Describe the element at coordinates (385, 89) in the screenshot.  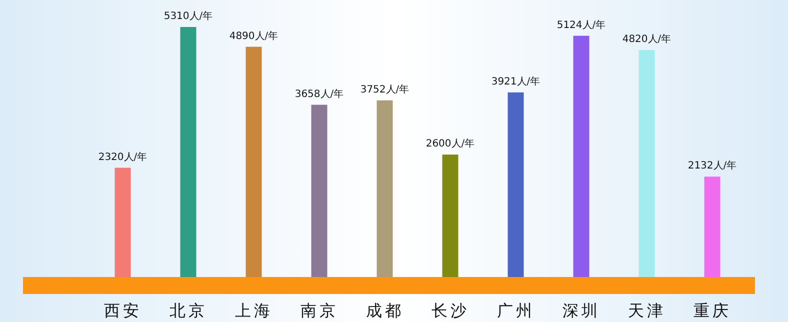
I see `data-label: 3752人/年` at that location.